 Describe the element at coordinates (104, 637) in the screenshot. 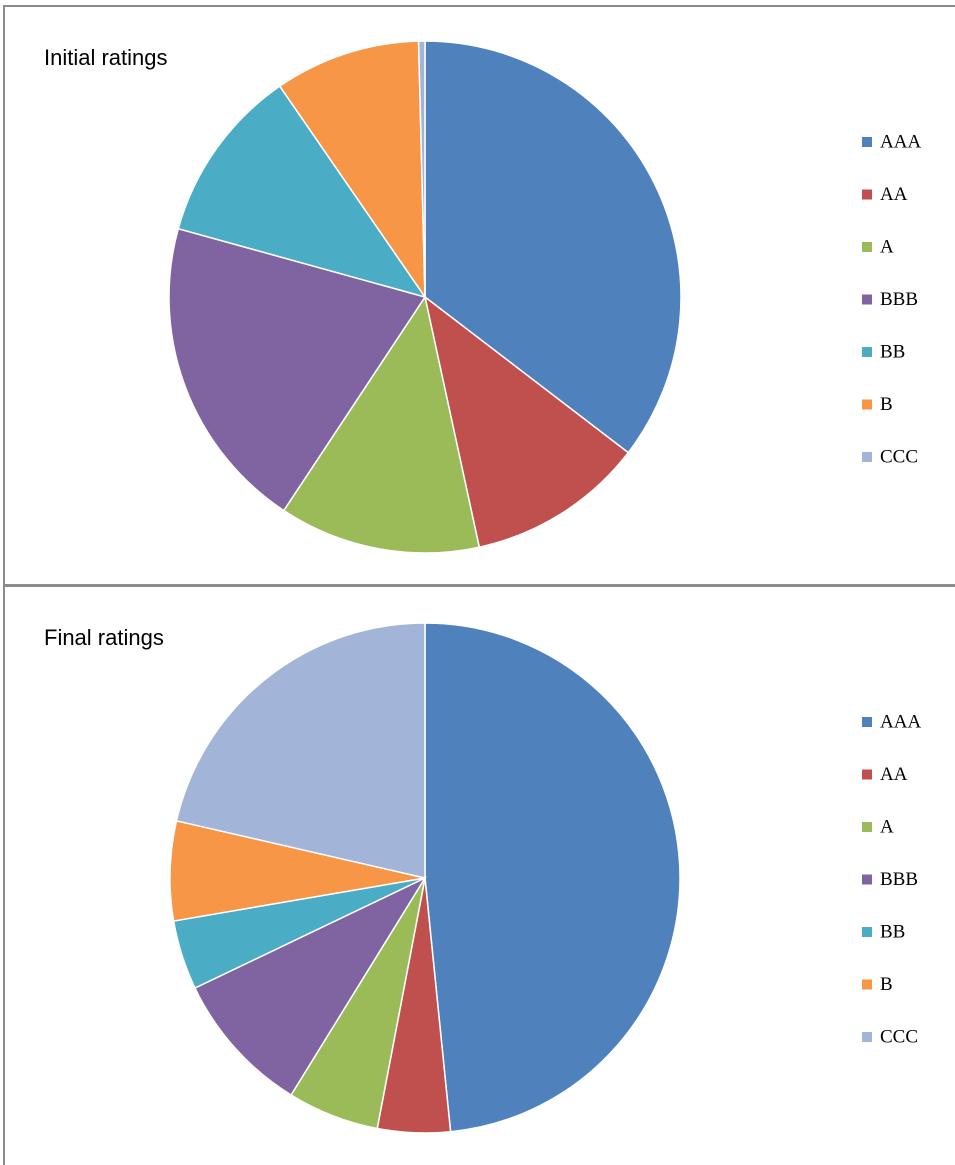

I see `chart-title: Final ratings` at that location.